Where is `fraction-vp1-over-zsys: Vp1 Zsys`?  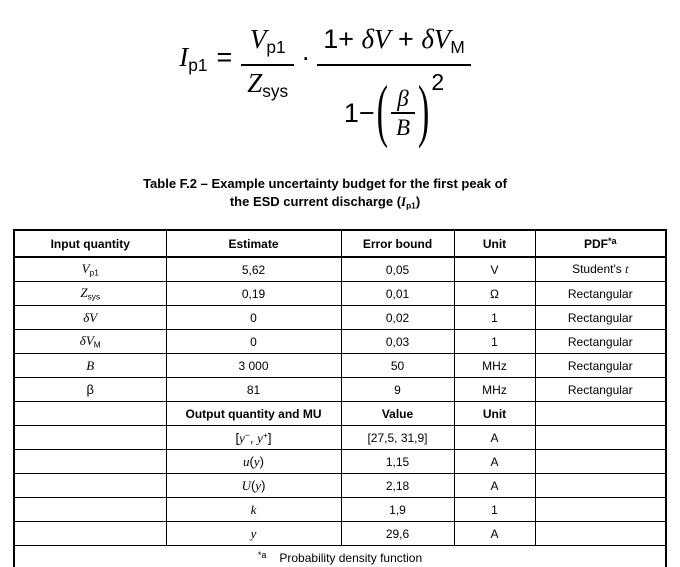 fraction-vp1-over-zsys: Vp1 Zsys is located at coordinates (268, 65).